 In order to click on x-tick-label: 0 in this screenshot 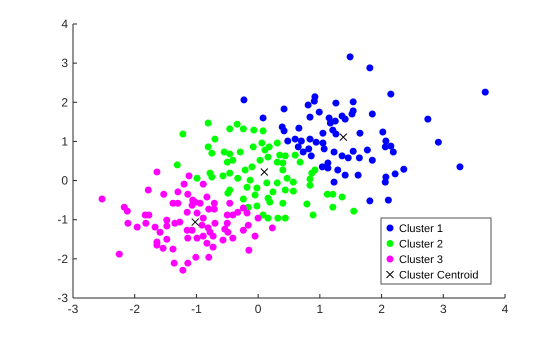, I will do `click(258, 309)`.